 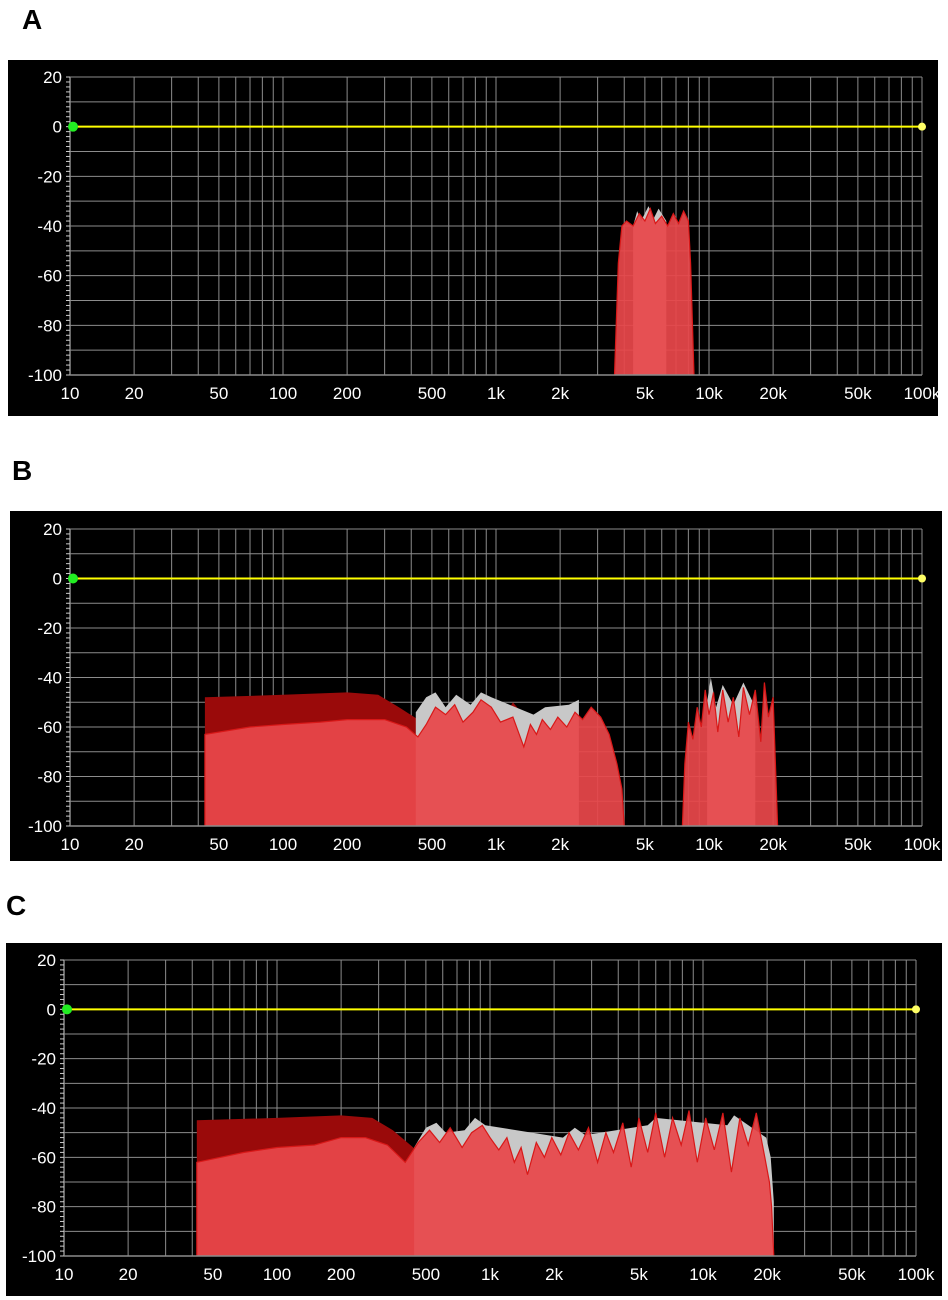 I want to click on panel-label-b: B, so click(x=22, y=470).